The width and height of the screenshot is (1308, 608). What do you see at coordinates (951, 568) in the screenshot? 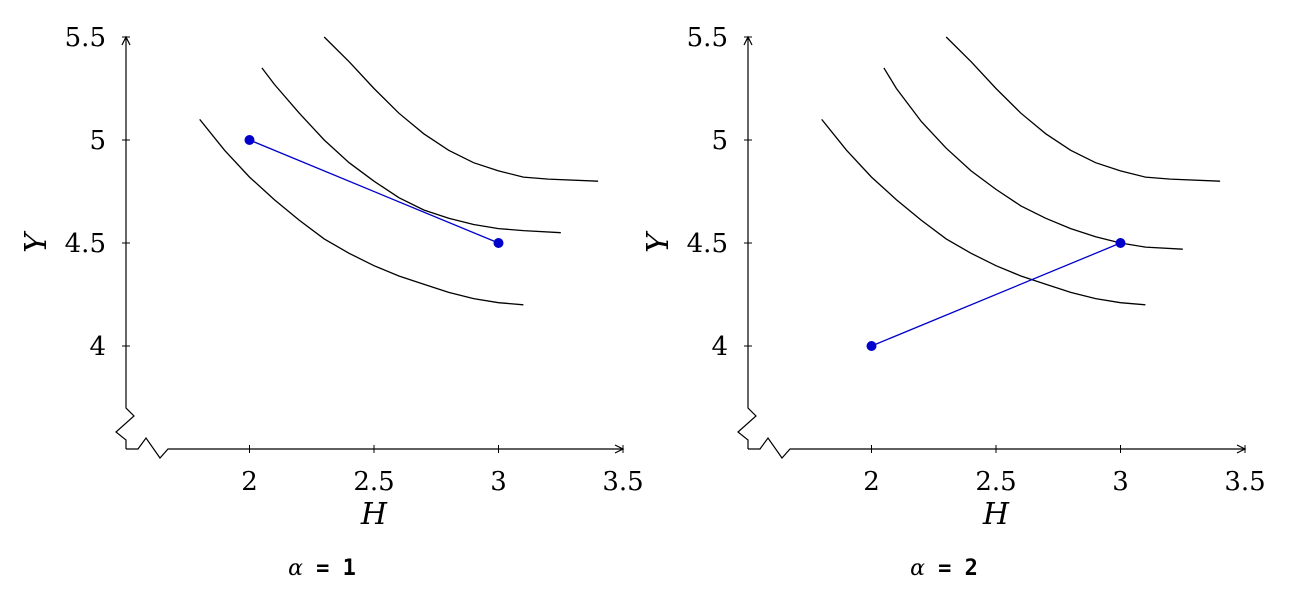
I see `caption-text: = 2` at bounding box center [951, 568].